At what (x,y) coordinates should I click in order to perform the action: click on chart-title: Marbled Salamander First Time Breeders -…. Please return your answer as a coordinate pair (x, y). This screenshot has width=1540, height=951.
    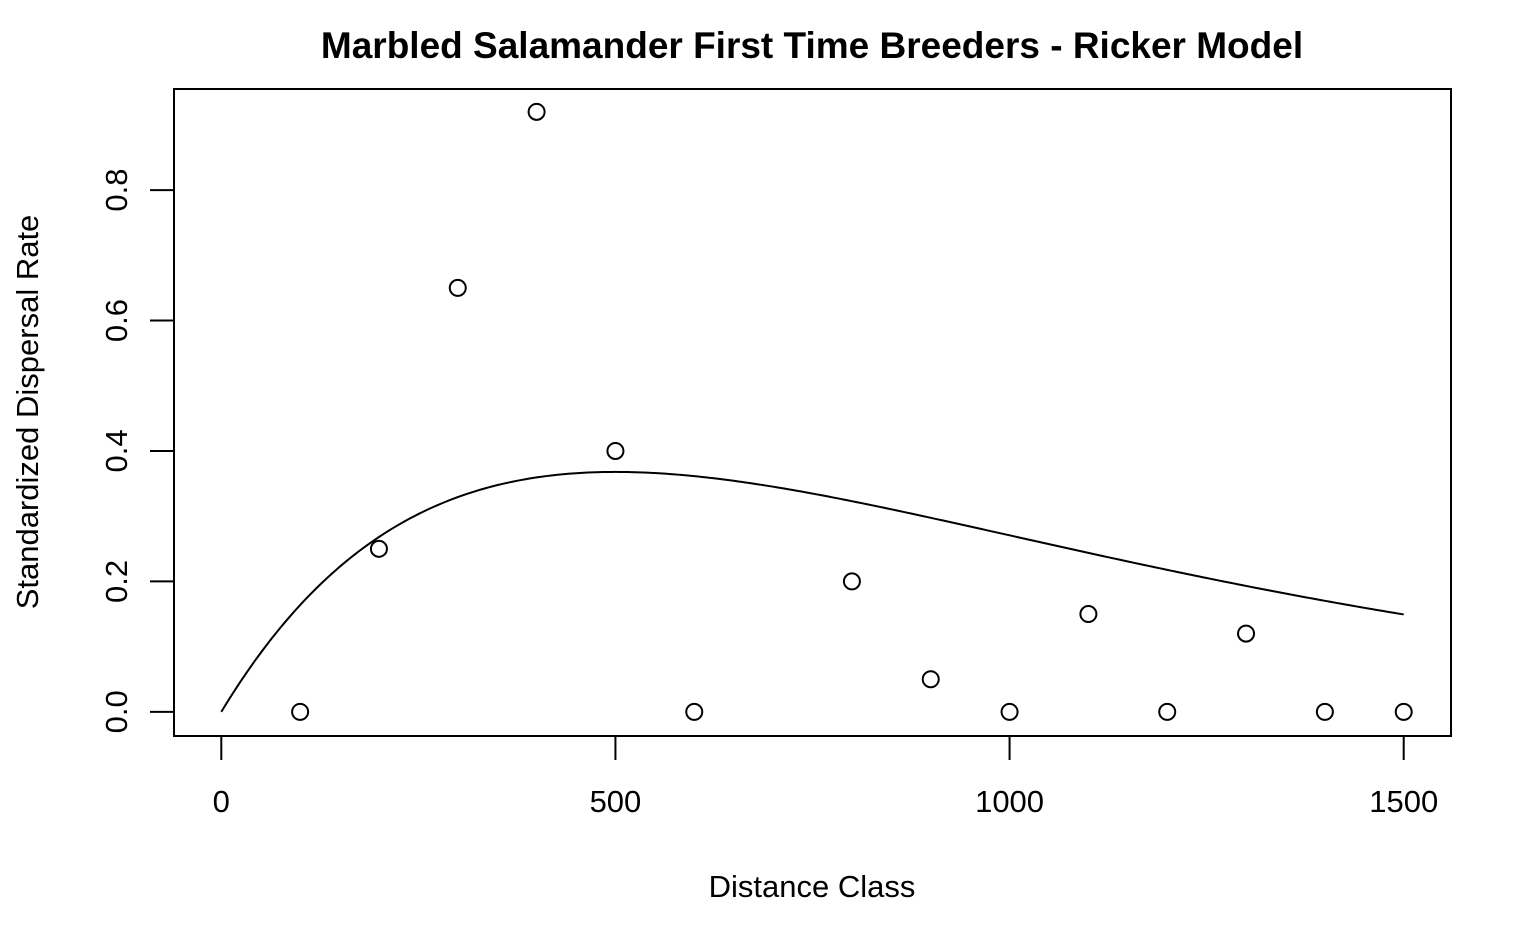
    Looking at the image, I should click on (812, 45).